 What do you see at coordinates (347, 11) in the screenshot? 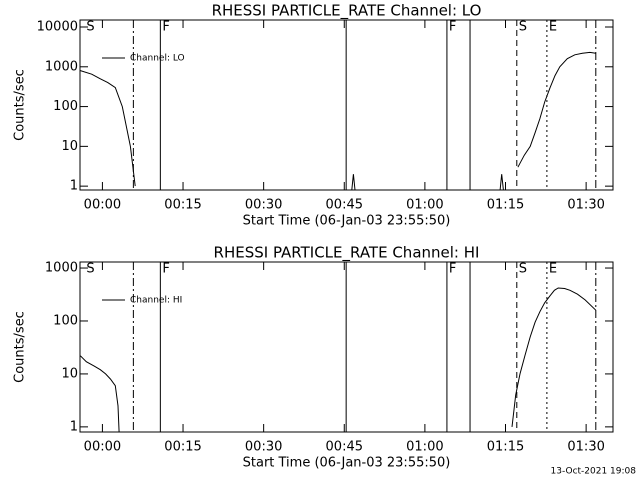
I see `chart-title: RHESSI PARTICLE_RATE Channel: LO` at bounding box center [347, 11].